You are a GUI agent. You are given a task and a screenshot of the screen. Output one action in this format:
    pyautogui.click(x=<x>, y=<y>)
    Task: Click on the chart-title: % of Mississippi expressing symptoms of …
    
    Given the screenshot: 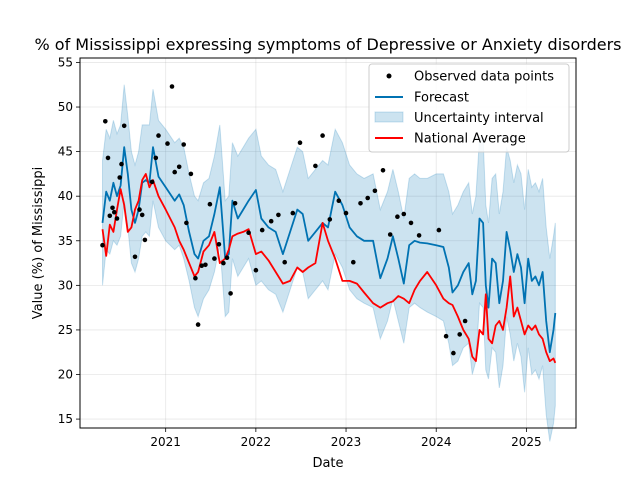 What is the action you would take?
    pyautogui.click(x=328, y=44)
    